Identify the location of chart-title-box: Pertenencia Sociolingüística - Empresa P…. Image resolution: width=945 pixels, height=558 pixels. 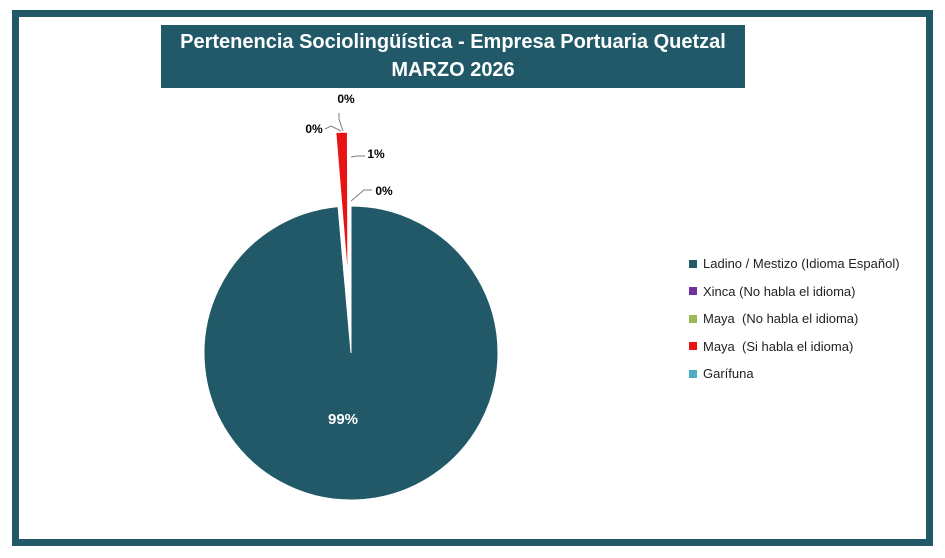
(453, 56).